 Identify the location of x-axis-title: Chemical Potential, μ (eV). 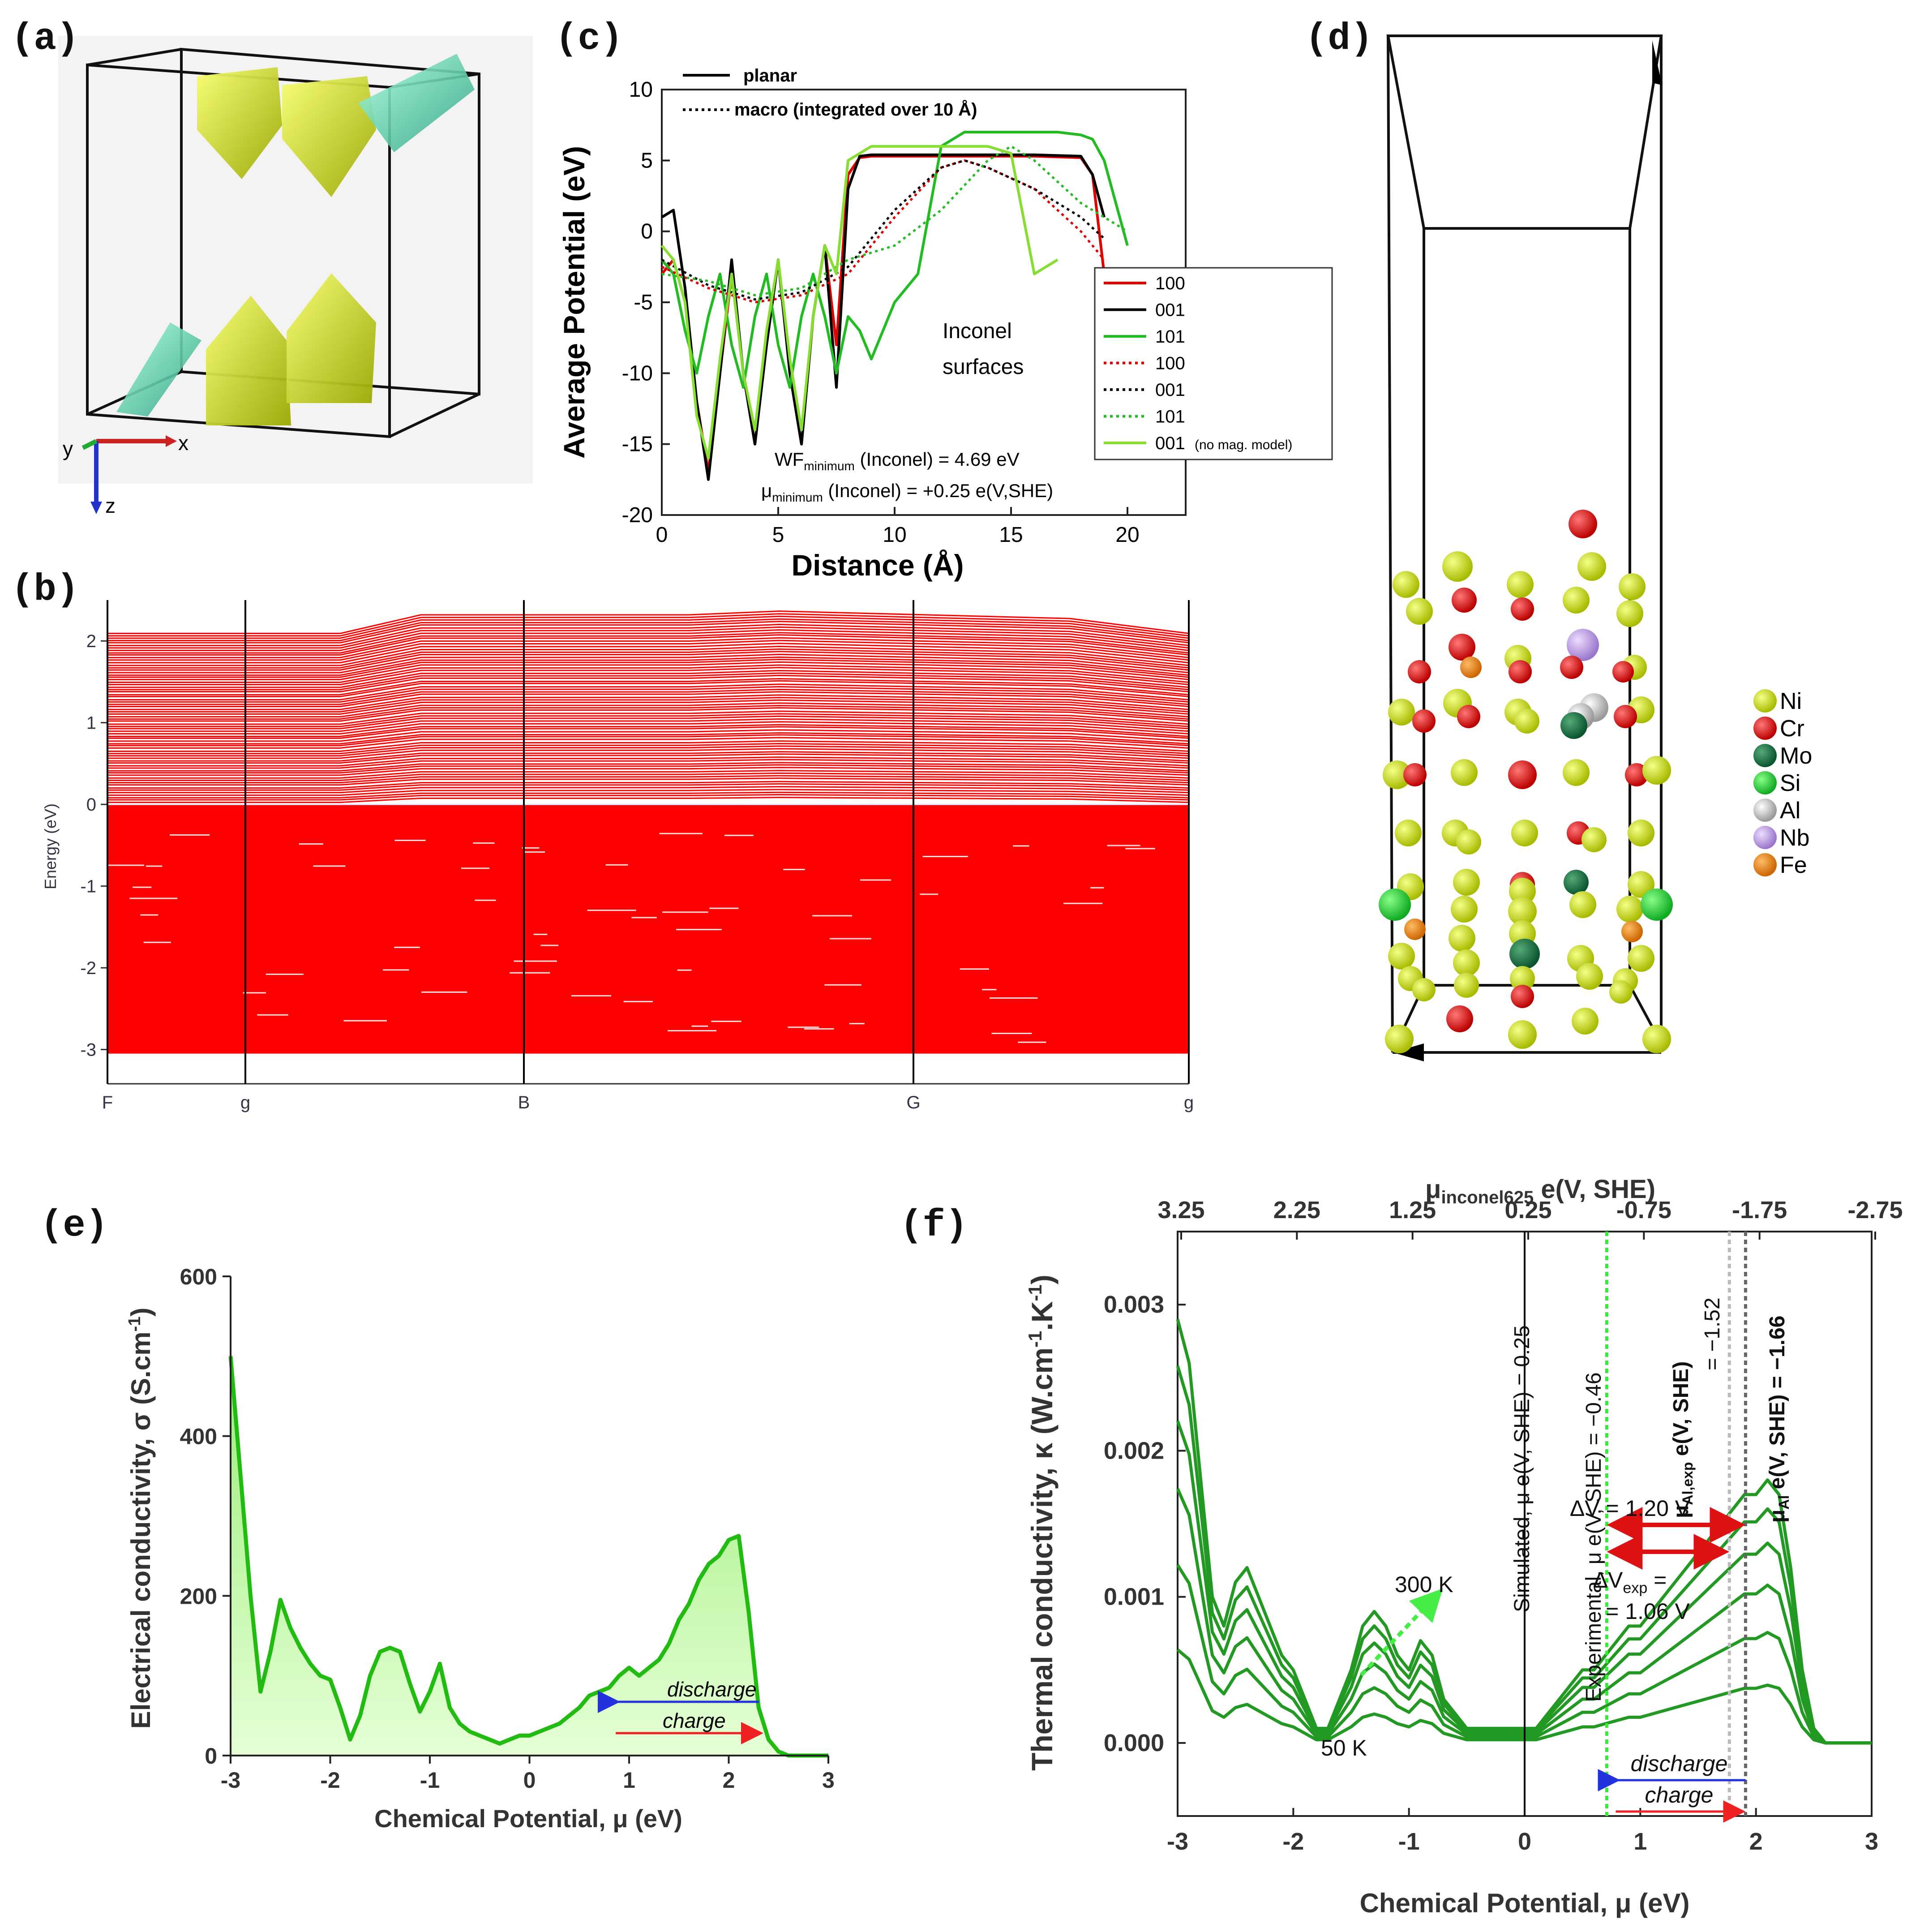
(1525, 1903).